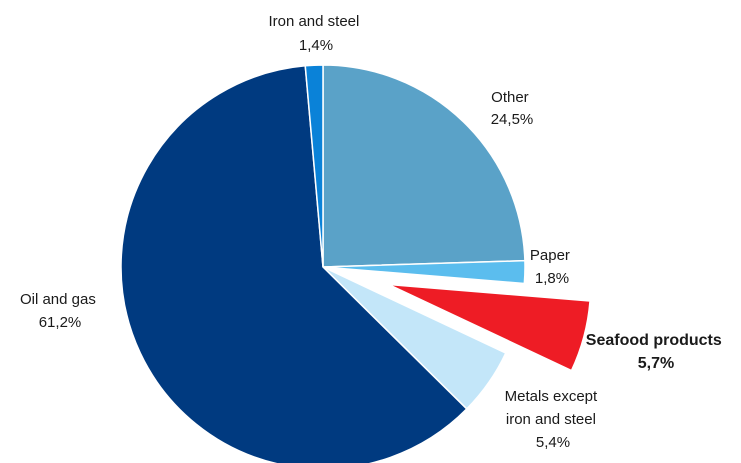 This screenshot has height=463, width=741. Describe the element at coordinates (315, 33) in the screenshot. I see `label-iron: Iron and steel 1,4%` at that location.